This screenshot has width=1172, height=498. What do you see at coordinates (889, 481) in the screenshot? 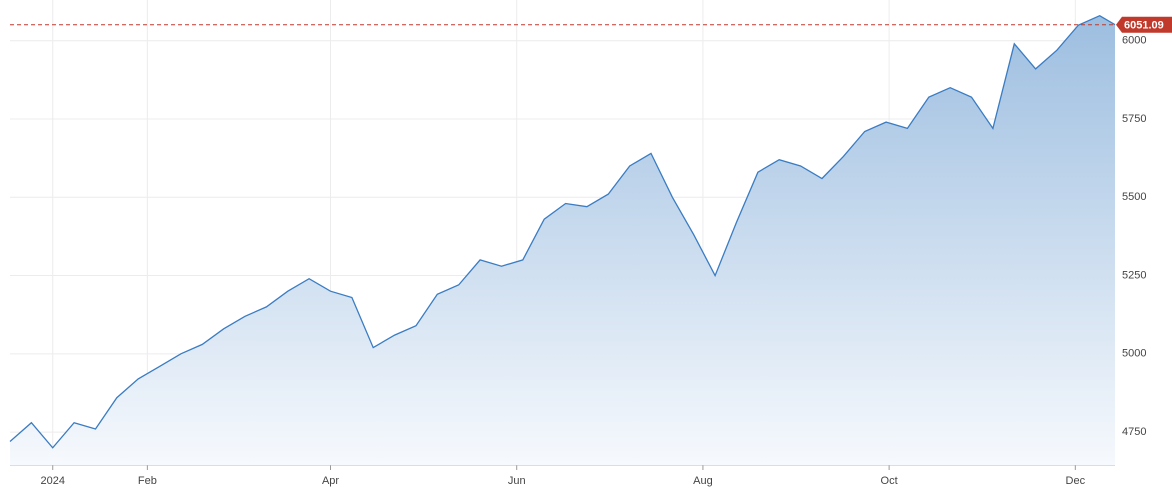
I see `x-tick-label: Oct` at bounding box center [889, 481].